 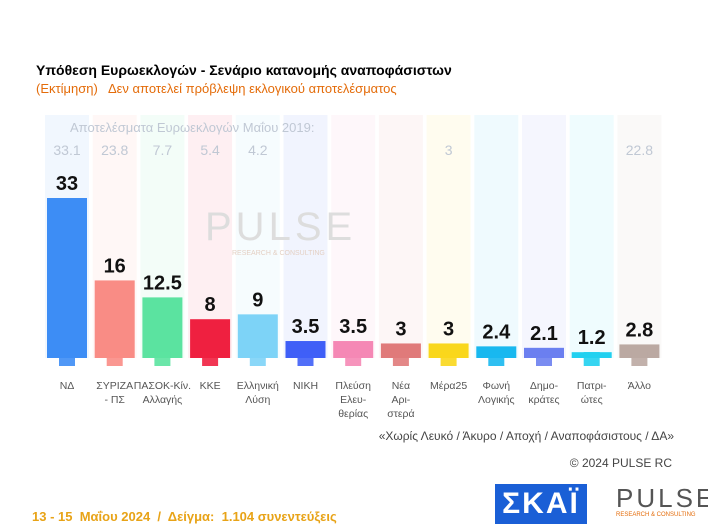 I want to click on skai-logo: ΣΚΑΪ, so click(x=541, y=504).